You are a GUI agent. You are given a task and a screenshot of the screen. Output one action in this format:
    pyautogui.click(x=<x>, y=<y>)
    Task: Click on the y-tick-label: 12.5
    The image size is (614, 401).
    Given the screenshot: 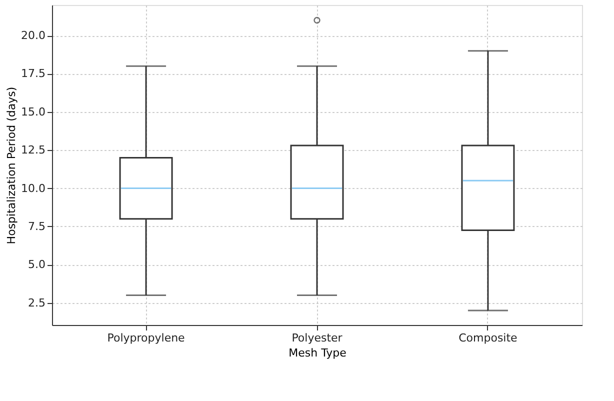 What is the action you would take?
    pyautogui.click(x=33, y=150)
    